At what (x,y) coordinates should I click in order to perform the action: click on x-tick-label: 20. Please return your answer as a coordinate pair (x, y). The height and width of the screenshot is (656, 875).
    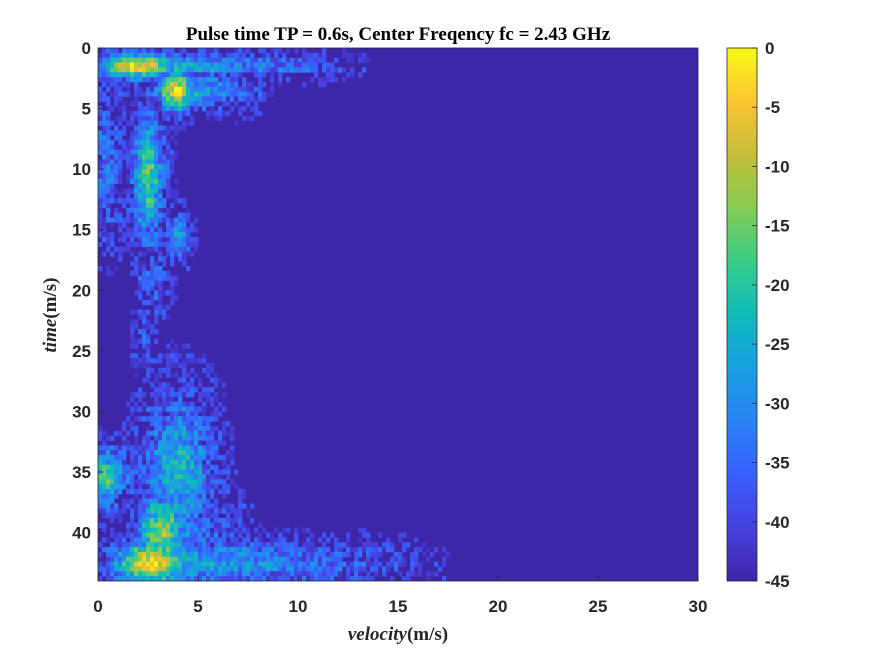
    Looking at the image, I should click on (498, 606).